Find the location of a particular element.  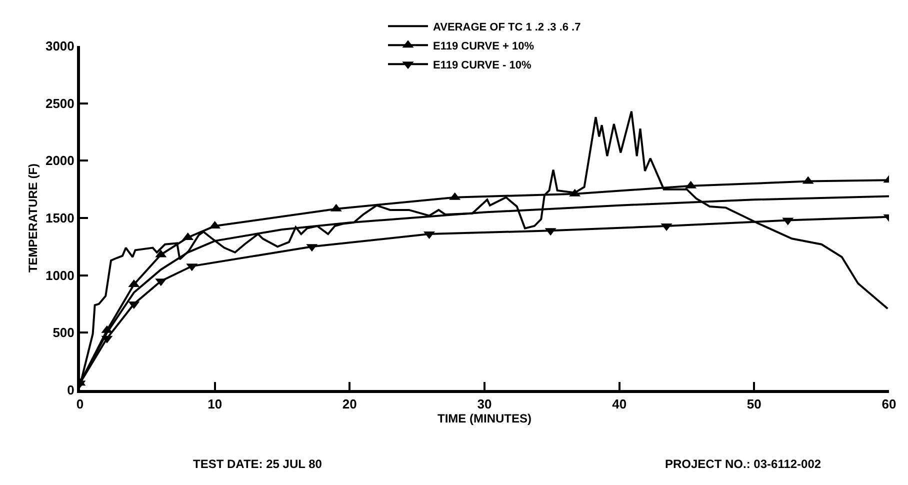

x-tick-label: 30 is located at coordinates (484, 404).